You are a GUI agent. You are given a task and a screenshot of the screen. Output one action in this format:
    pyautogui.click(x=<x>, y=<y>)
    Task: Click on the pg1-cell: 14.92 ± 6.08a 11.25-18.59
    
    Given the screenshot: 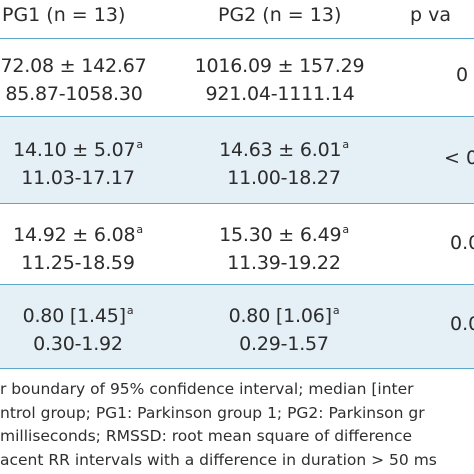 What is the action you would take?
    pyautogui.click(x=79, y=246)
    